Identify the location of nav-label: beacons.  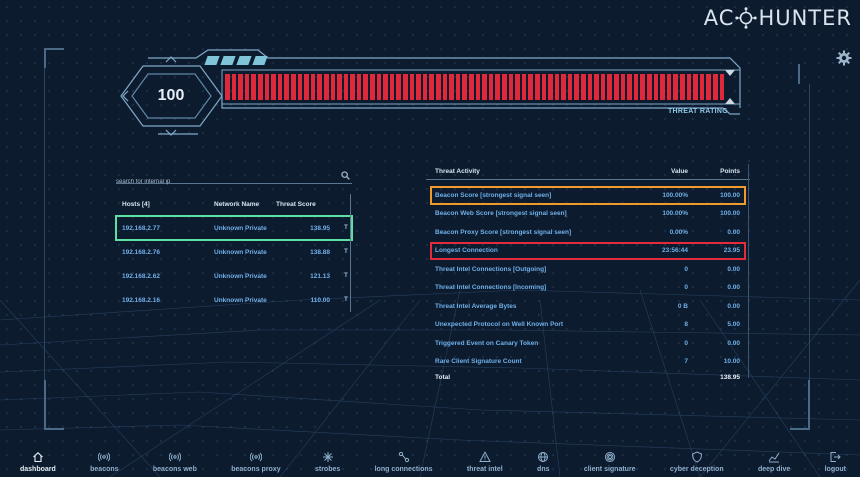
(104, 469).